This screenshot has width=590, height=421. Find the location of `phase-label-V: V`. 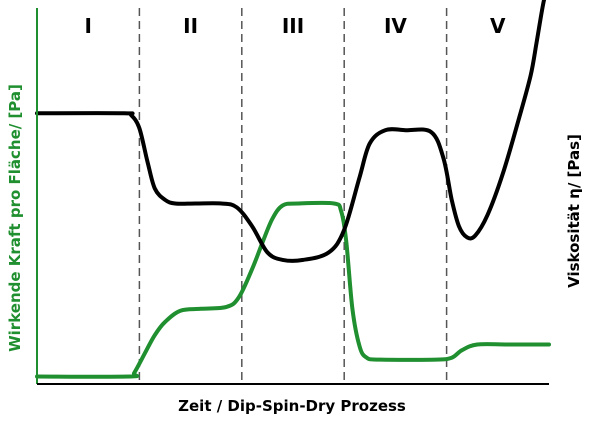

phase-label-V: V is located at coordinates (498, 26).